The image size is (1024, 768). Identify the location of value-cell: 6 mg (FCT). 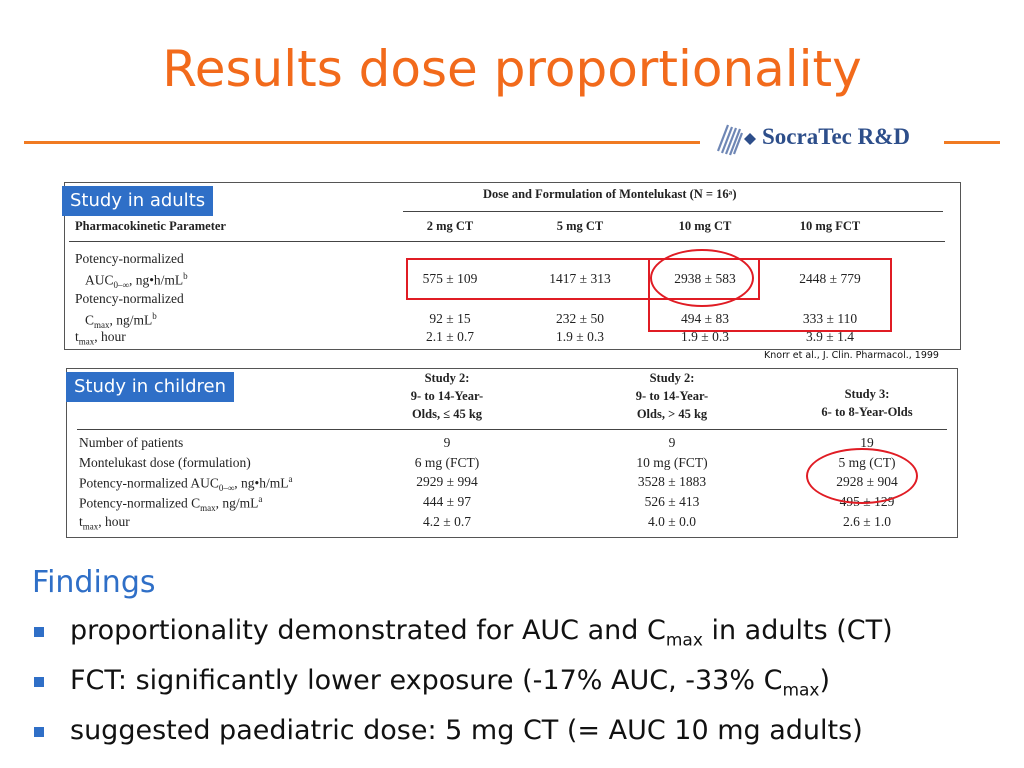
(447, 462).